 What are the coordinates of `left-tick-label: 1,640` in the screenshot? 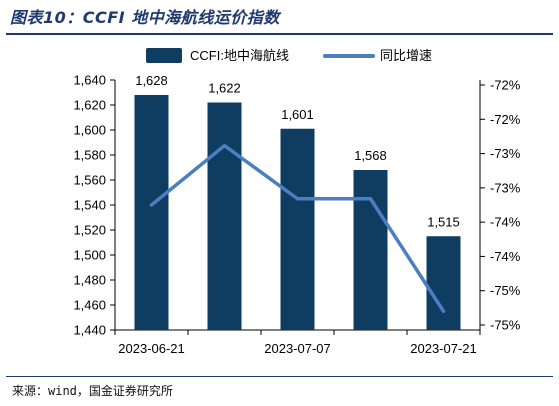 It's located at (89, 80).